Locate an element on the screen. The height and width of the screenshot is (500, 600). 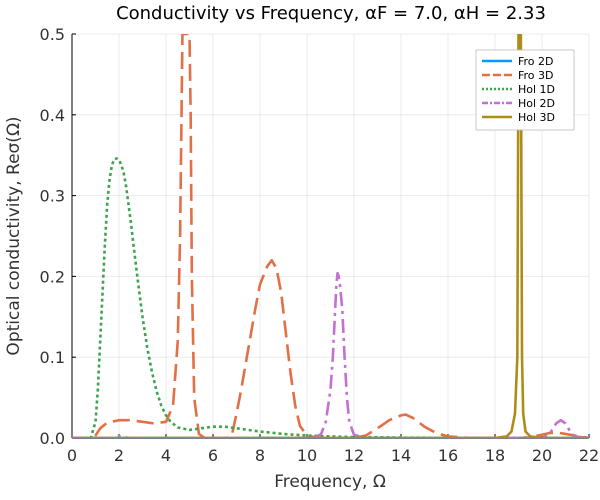
legend-label-fro-3d: Fro 3D is located at coordinates (536, 75).